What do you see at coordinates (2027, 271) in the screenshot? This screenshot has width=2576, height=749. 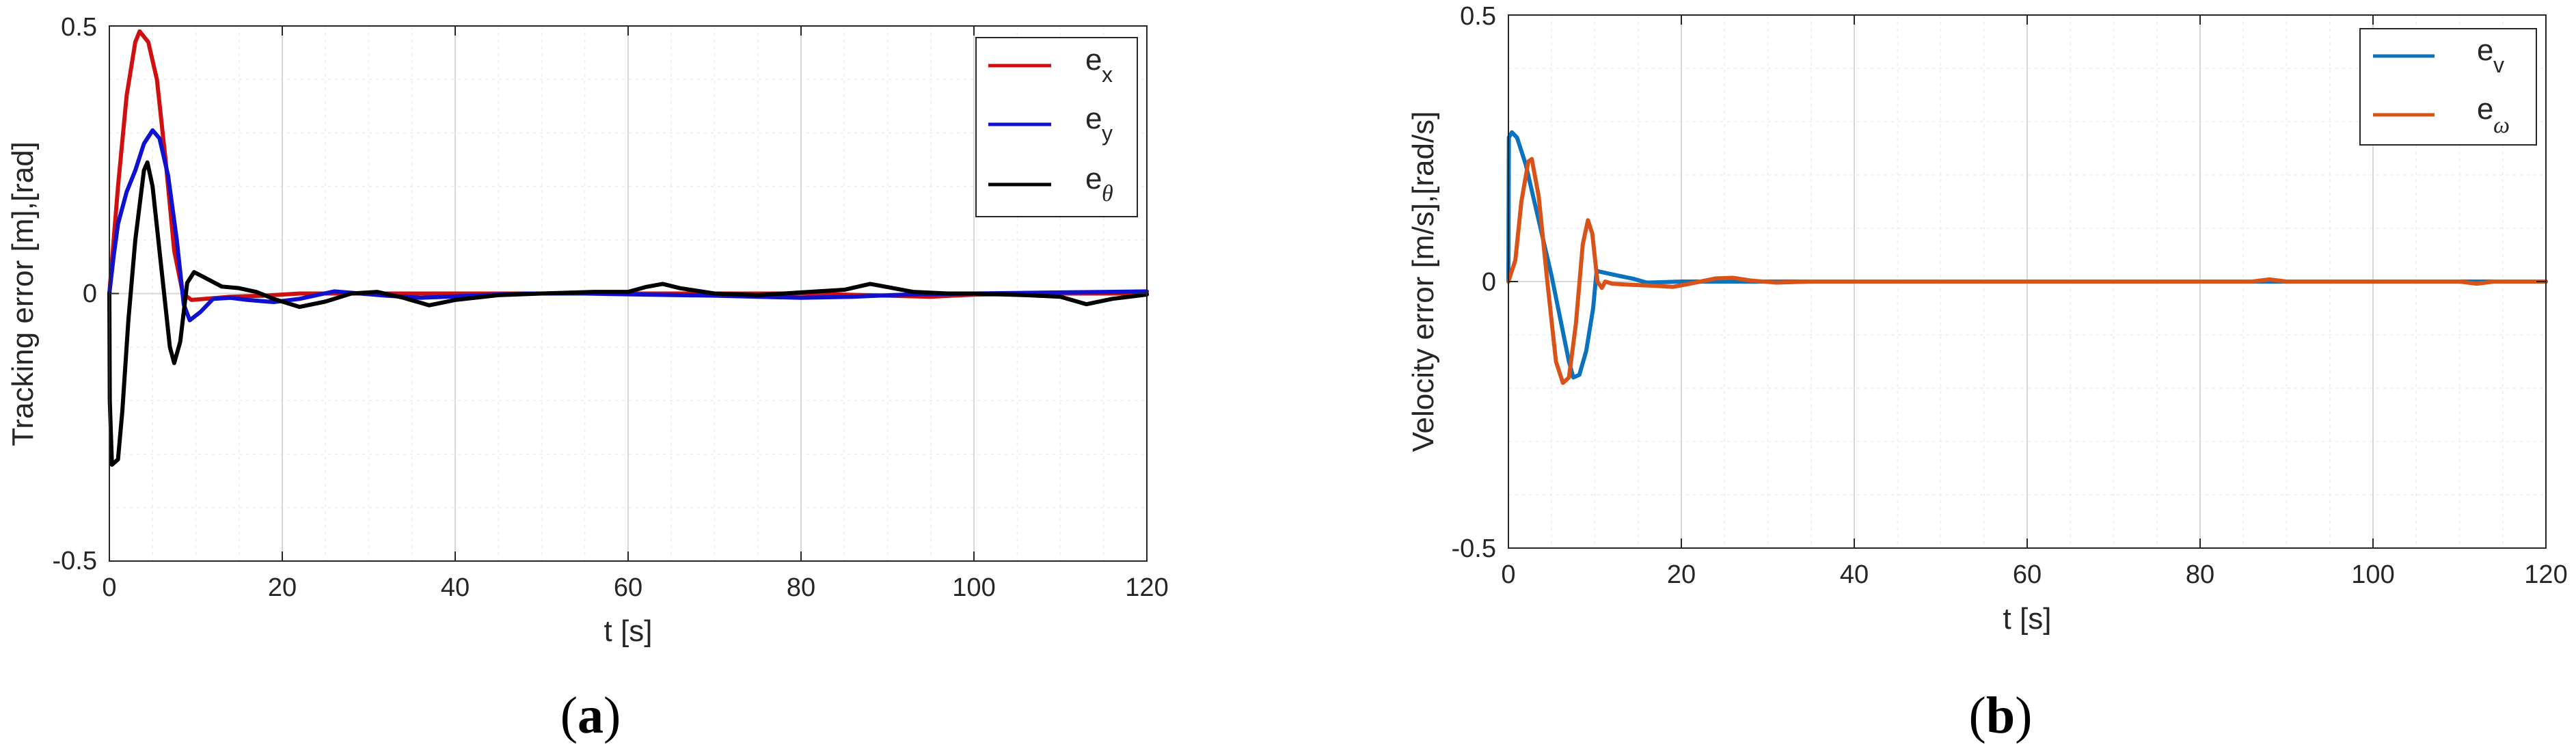 I see `series-line-e--b` at bounding box center [2027, 271].